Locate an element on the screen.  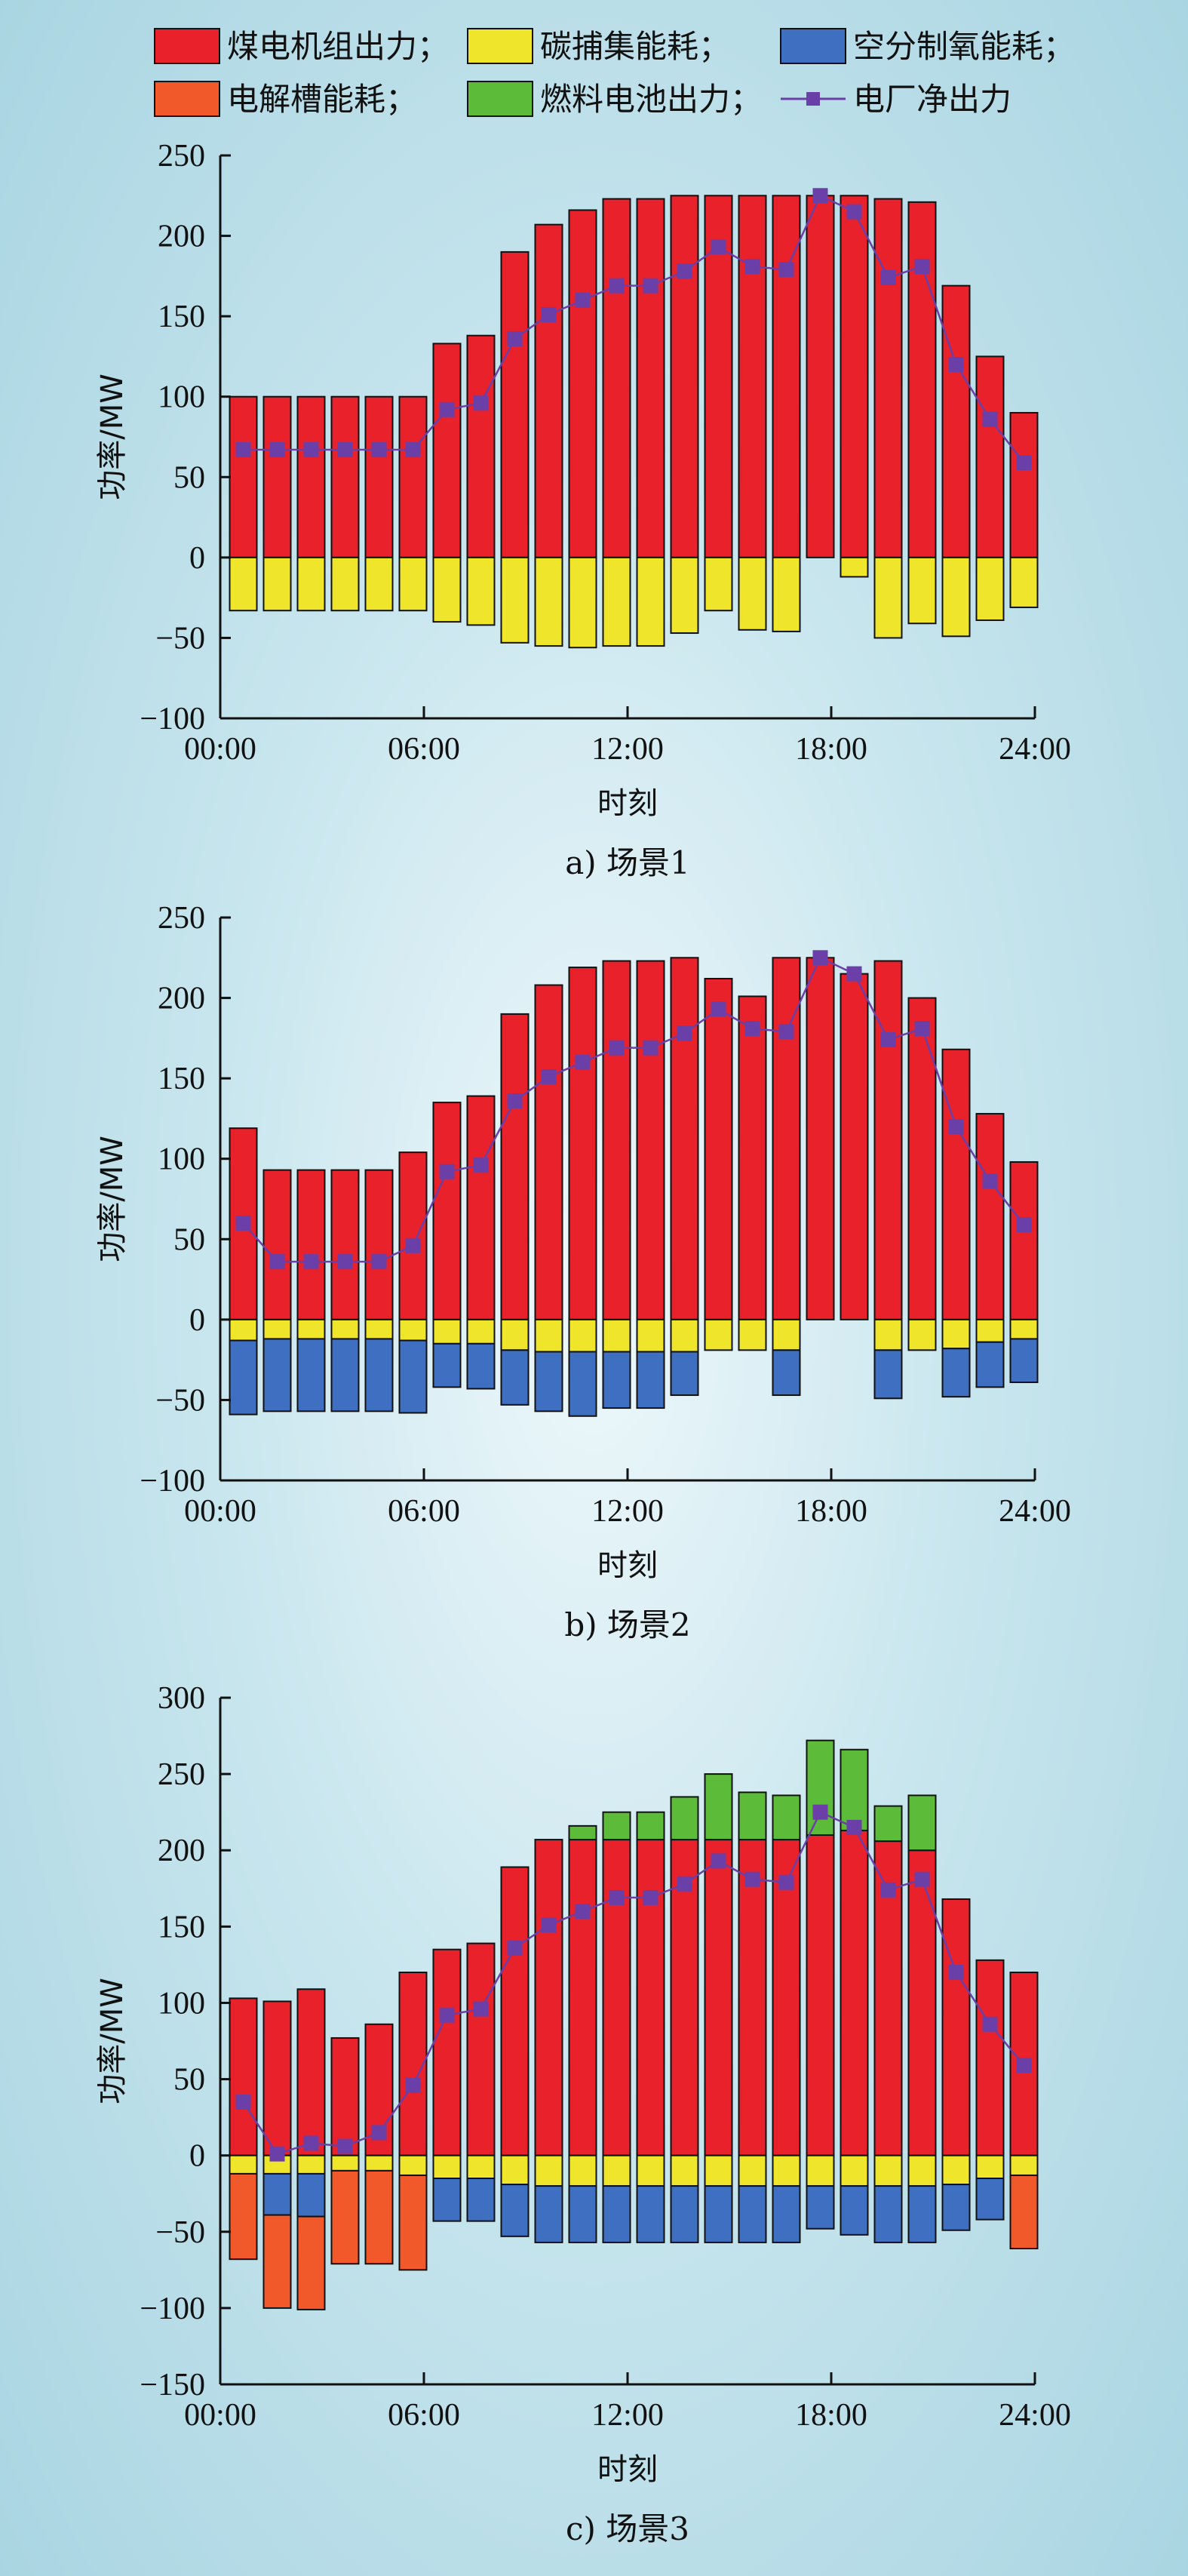
y-tick-label: 150 is located at coordinates (181, 1927).